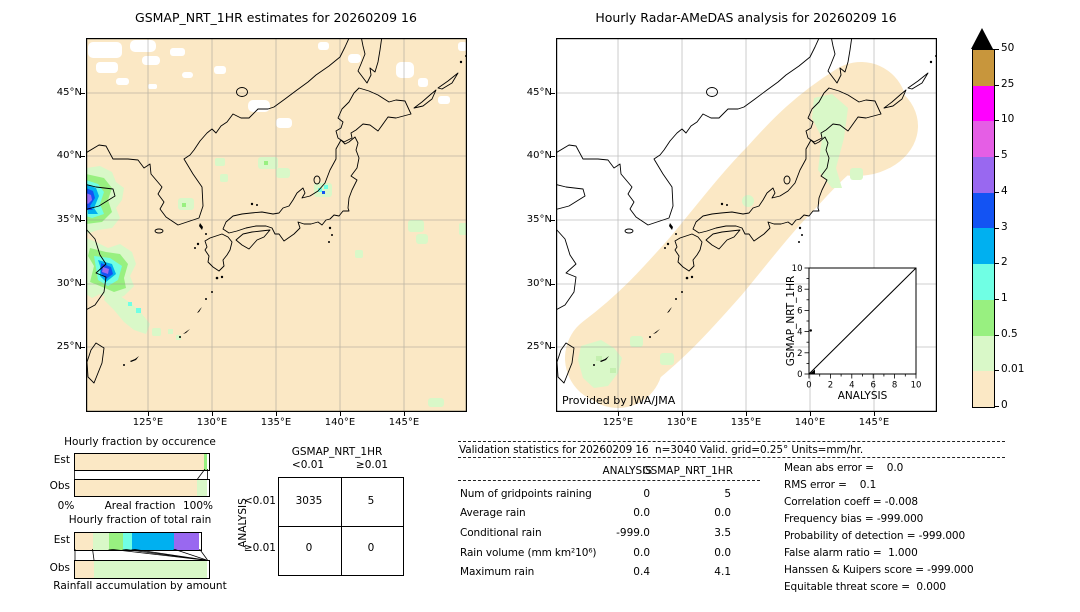 This screenshot has height=612, width=1080. What do you see at coordinates (59, 486) in the screenshot?
I see `occurrence-obs-label: Obs` at bounding box center [59, 486].